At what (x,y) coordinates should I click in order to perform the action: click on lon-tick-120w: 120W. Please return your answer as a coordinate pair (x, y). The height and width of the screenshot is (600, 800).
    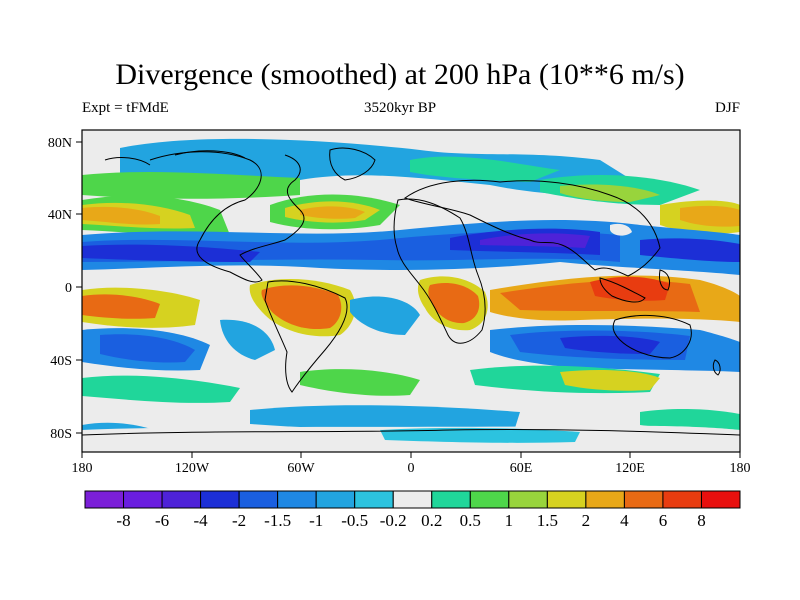
    Looking at the image, I should click on (192, 468).